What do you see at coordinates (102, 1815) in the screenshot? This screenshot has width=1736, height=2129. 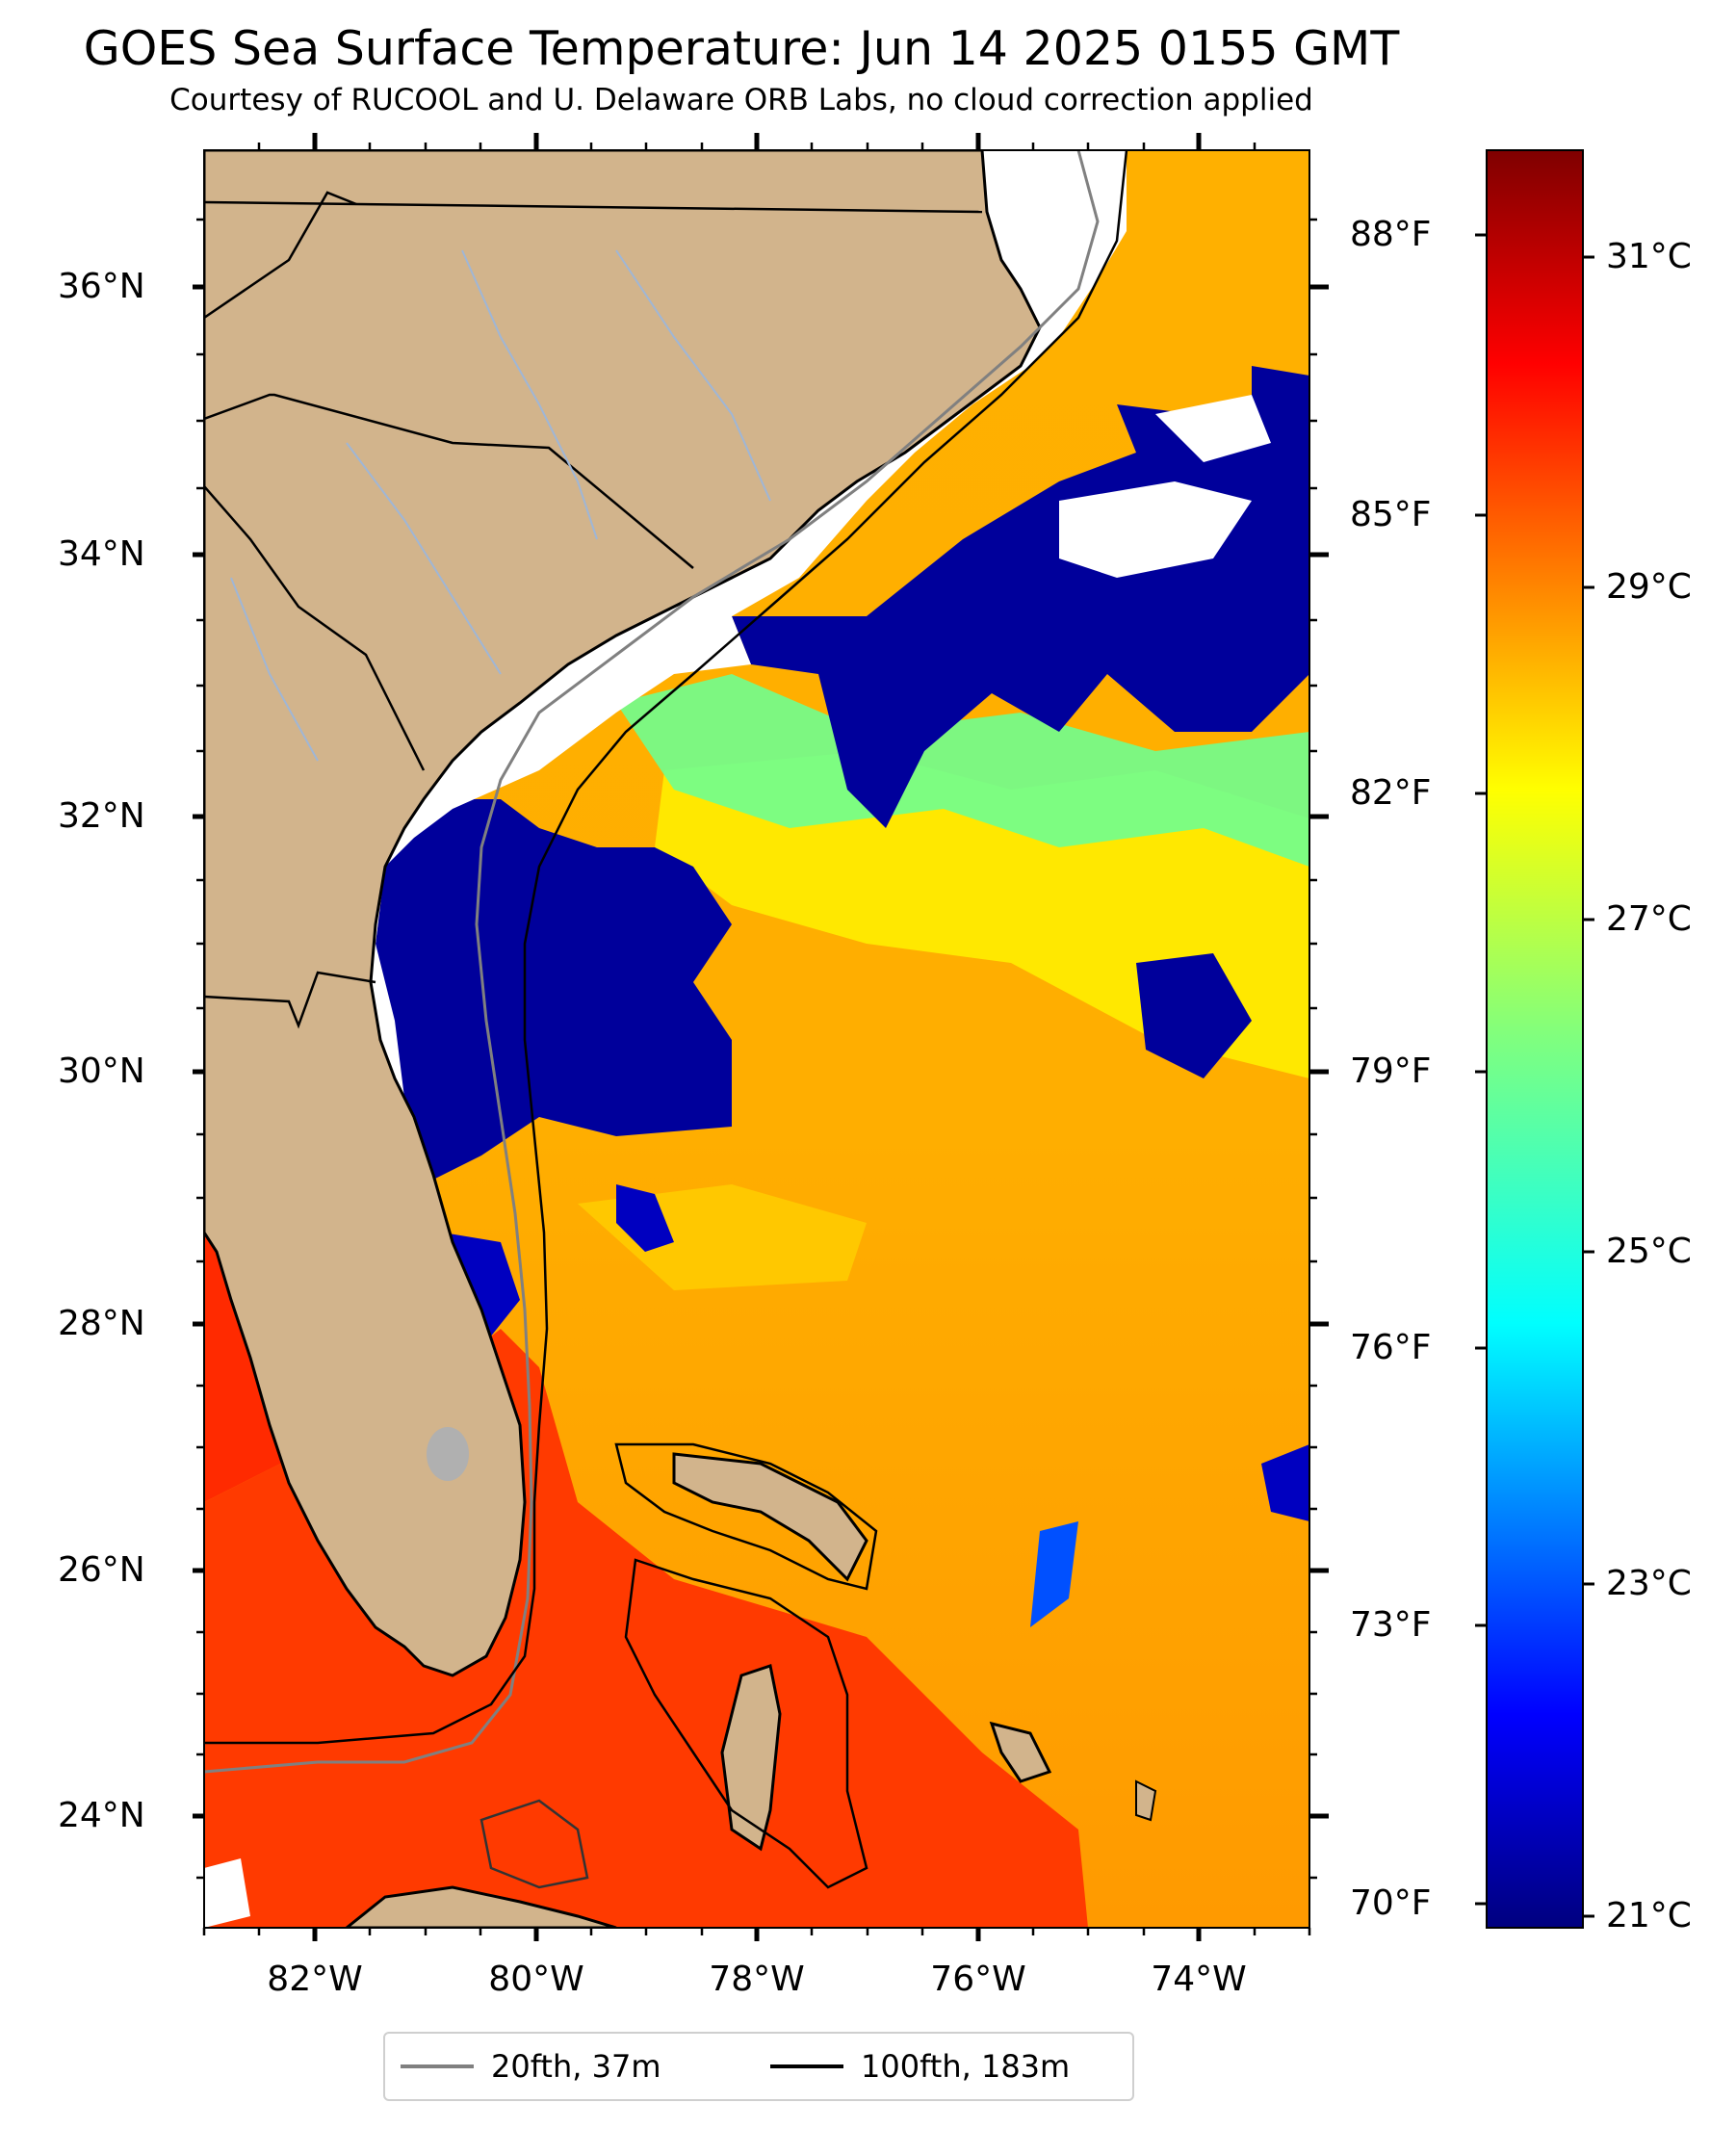 I see `lat-label-24n: 24°N` at bounding box center [102, 1815].